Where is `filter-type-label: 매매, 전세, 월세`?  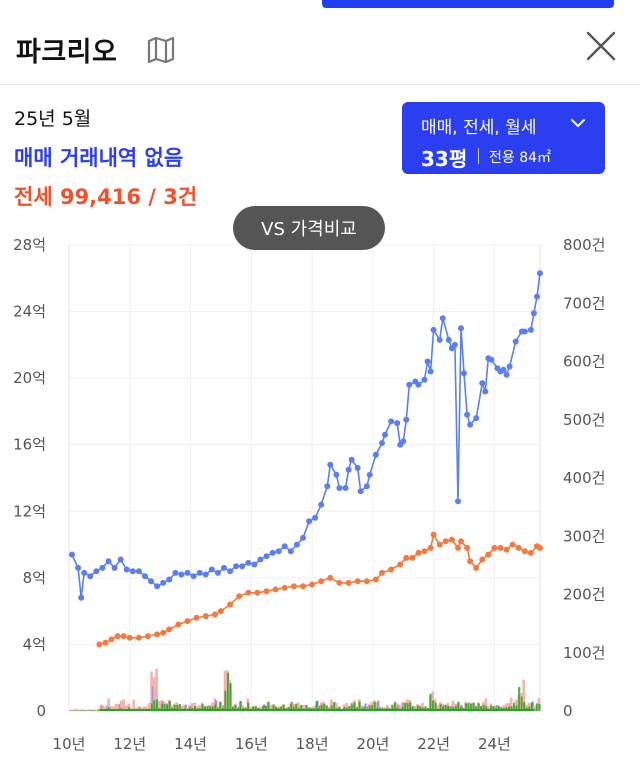 filter-type-label: 매매, 전세, 월세 is located at coordinates (479, 128).